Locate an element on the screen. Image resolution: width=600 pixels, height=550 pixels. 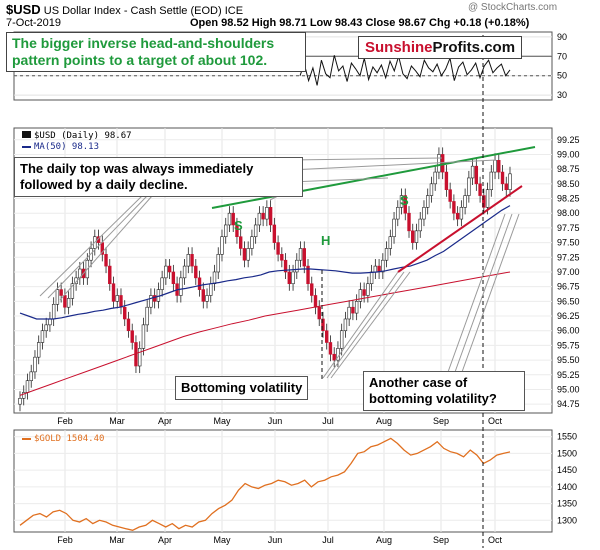
bottoming-volatility-note: Bottoming volatility is located at coordinates (242, 388).